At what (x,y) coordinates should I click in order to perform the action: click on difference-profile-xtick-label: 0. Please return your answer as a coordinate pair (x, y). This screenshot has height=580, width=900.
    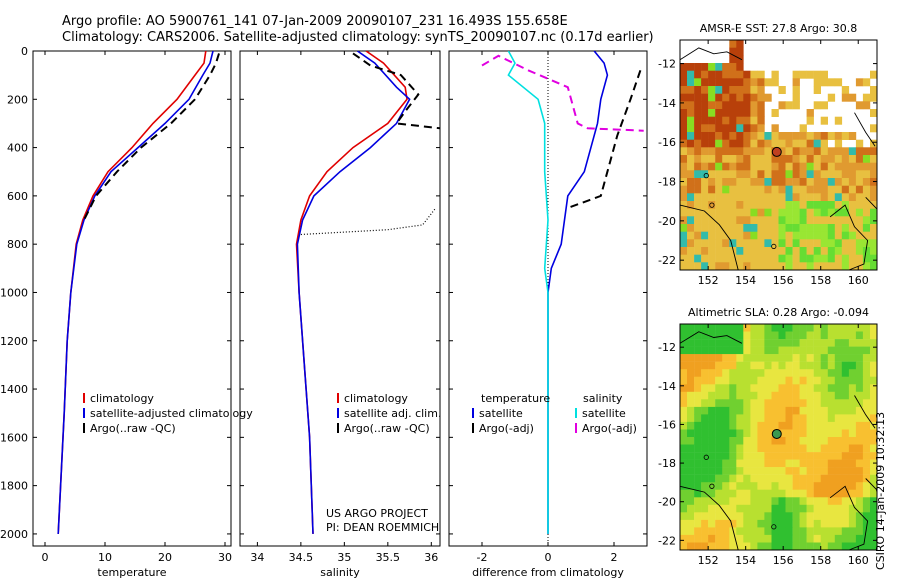
    Looking at the image, I should click on (548, 557).